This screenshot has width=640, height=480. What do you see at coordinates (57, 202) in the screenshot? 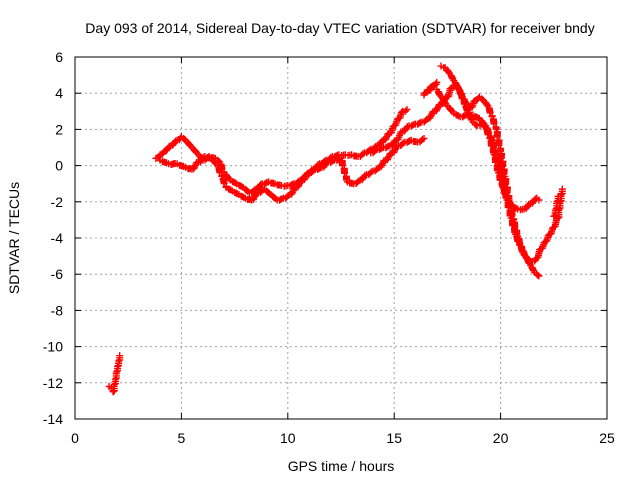
I see `y-tick-label: -2` at bounding box center [57, 202].